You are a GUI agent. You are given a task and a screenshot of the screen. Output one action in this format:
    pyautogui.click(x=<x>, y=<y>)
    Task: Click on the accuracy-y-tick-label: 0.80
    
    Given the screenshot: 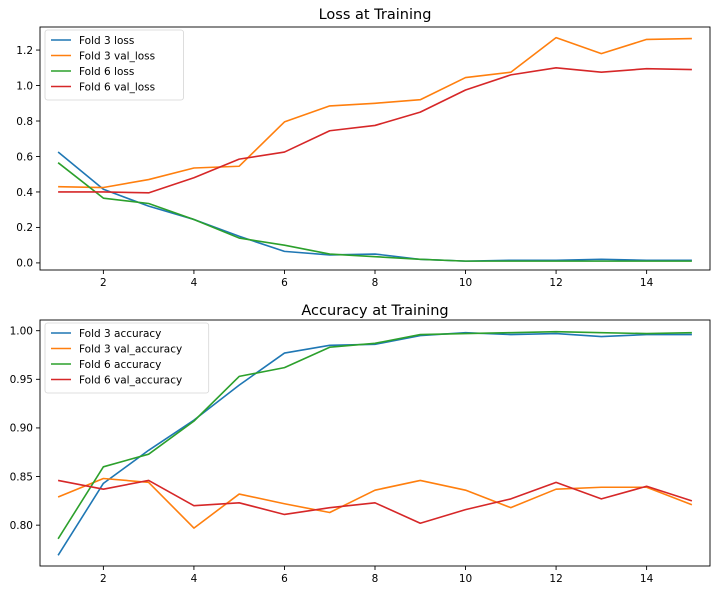 What is the action you would take?
    pyautogui.click(x=21, y=526)
    